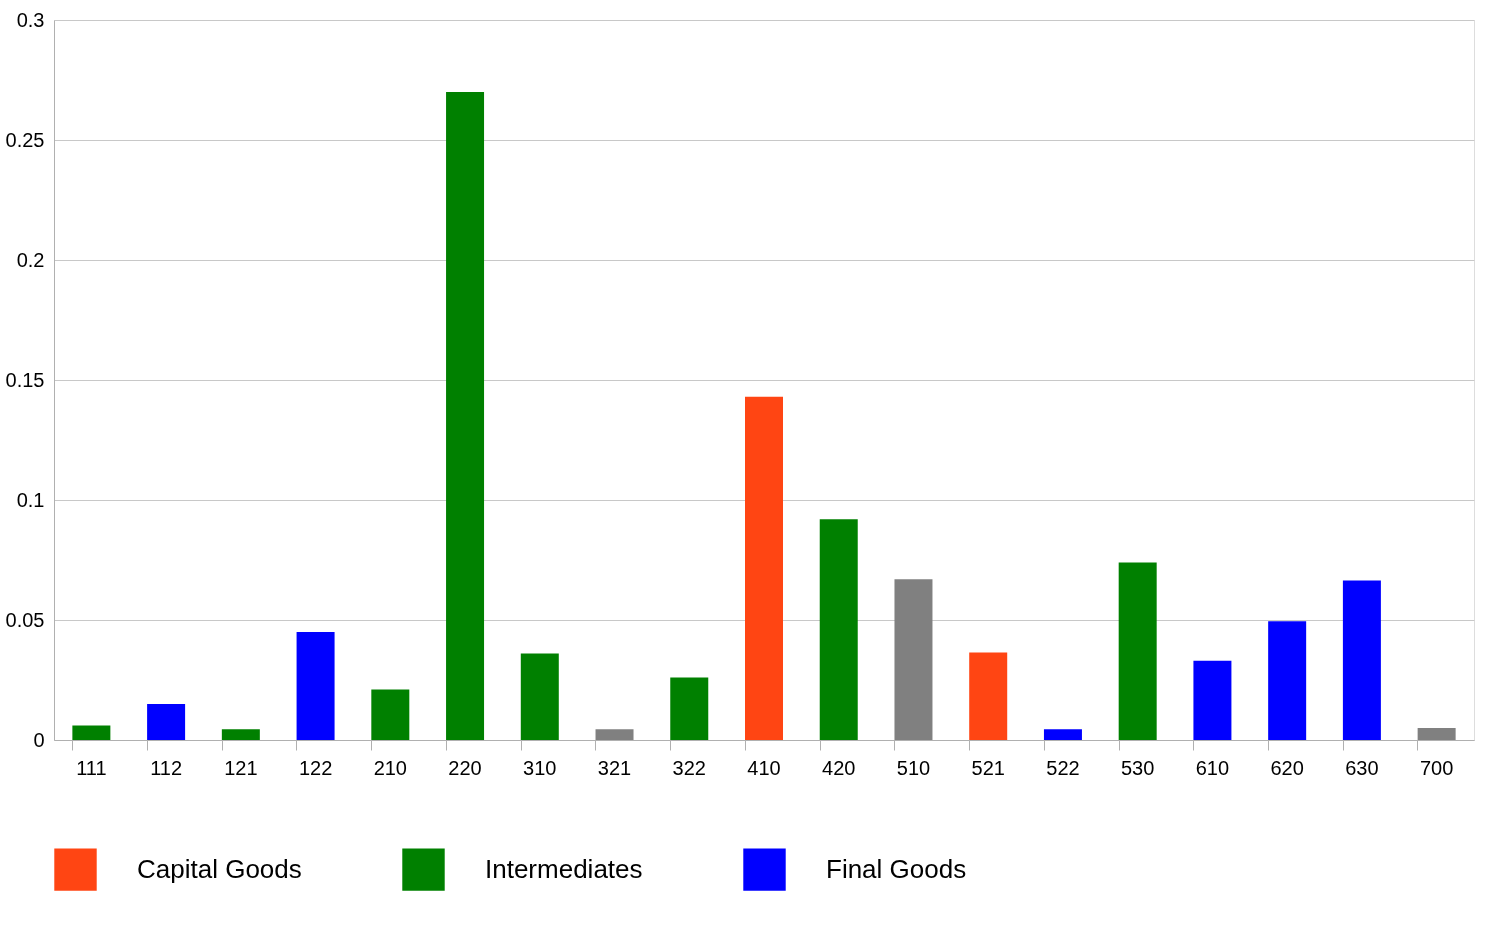 This screenshot has height=944, width=1503. Describe the element at coordinates (1063, 767) in the screenshot. I see `x-tick-label: 522` at that location.